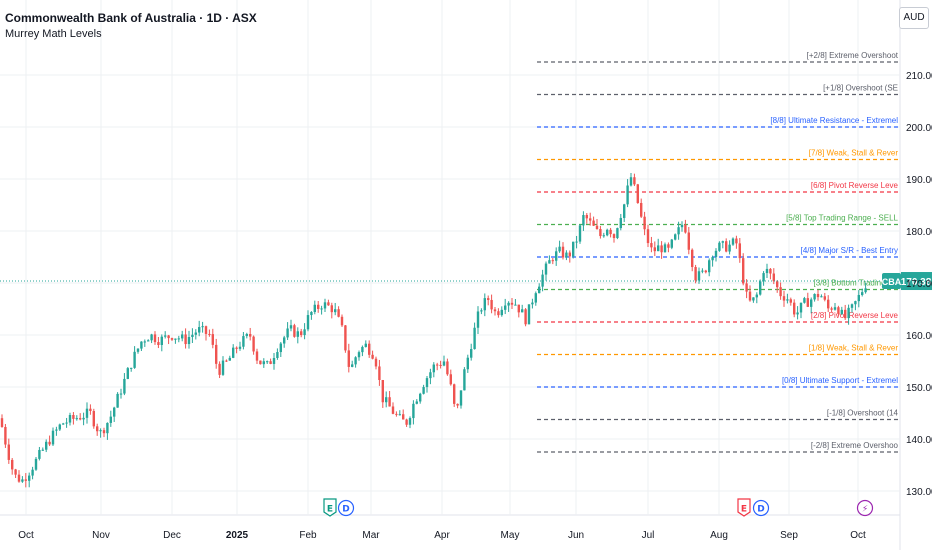  I want to click on murrey-level-label: [+1/8] Overshoot (SE, so click(860, 88).